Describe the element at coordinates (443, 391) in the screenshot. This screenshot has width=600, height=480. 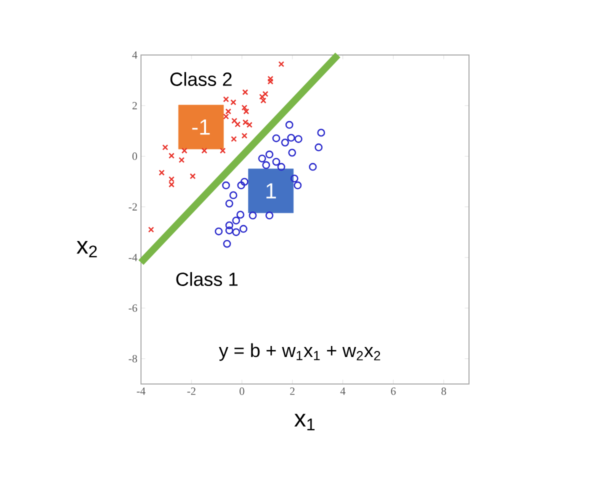
I see `x-tick-label: 8` at that location.